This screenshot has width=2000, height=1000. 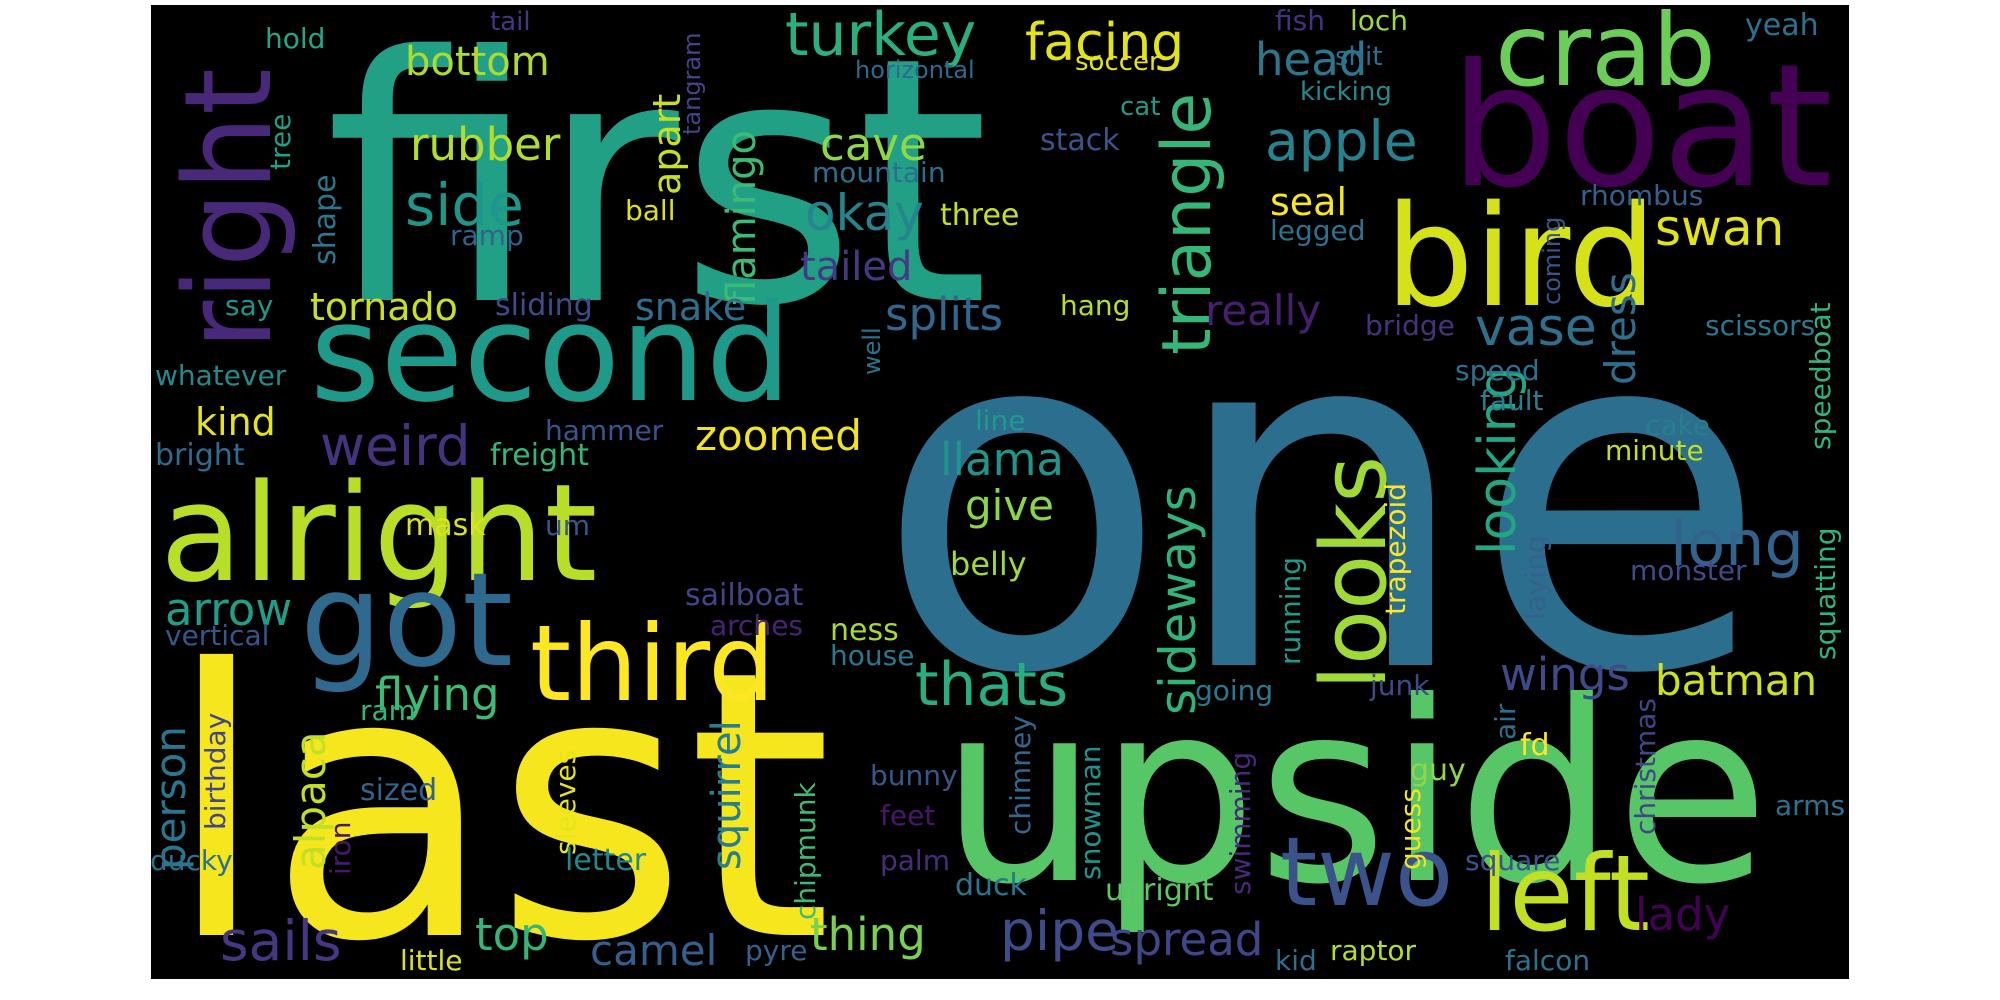 I want to click on word-thing: thing, so click(x=868, y=934).